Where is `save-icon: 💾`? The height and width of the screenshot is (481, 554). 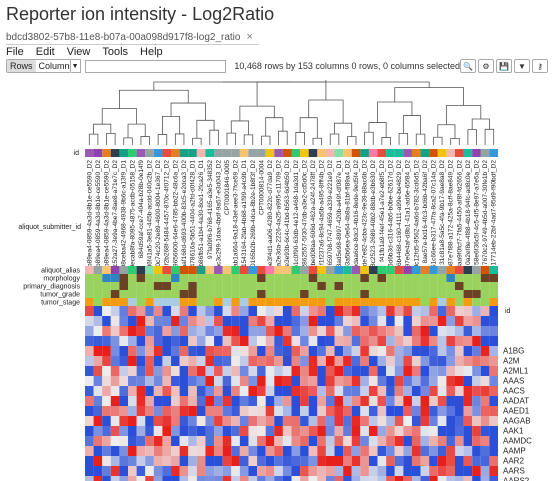
save-icon: 💾 is located at coordinates (504, 66).